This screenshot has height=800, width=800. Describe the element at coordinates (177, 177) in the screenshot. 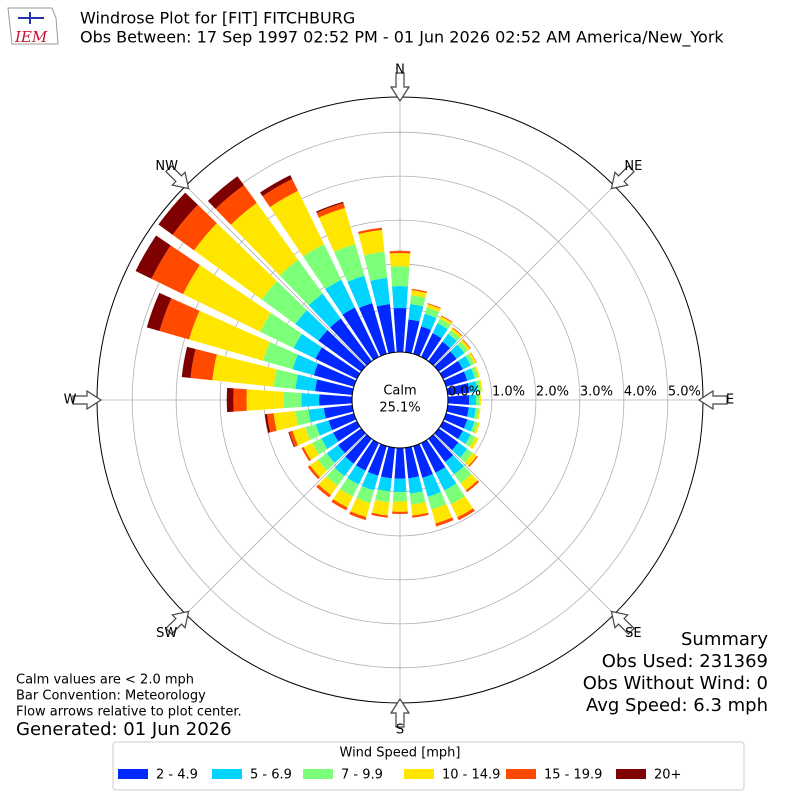

I see `arrow-shape` at that location.